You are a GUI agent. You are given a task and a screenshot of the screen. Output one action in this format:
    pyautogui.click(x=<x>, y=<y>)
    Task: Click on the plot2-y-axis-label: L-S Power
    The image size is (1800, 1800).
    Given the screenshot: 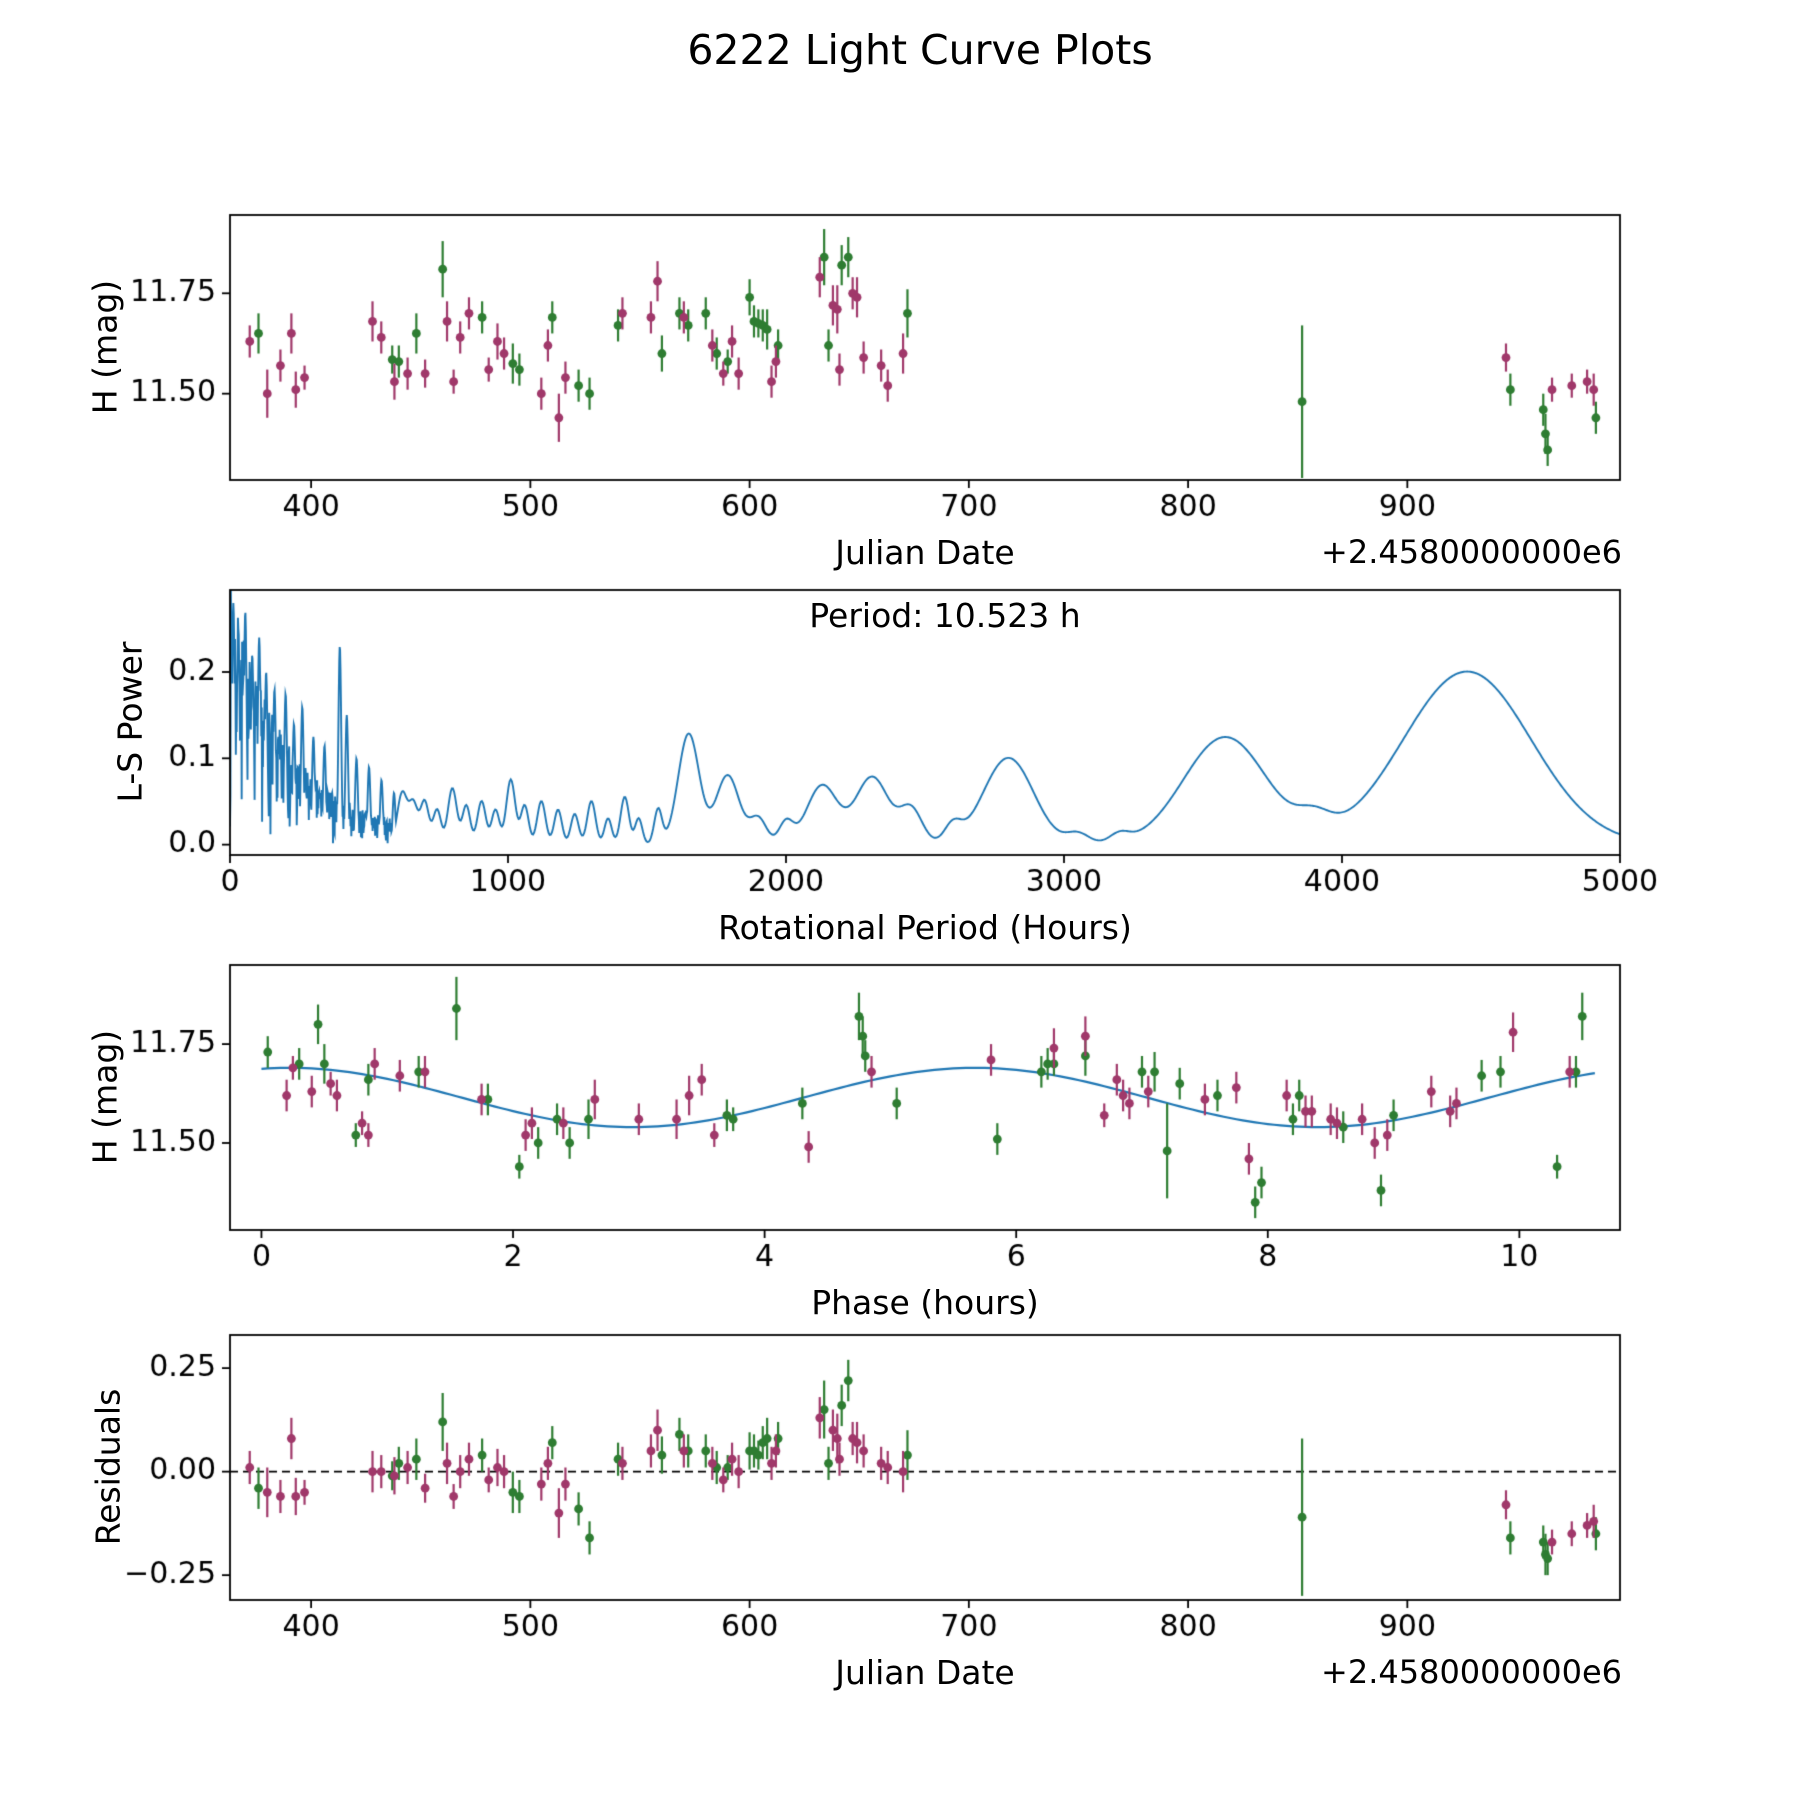 What is the action you would take?
    pyautogui.click(x=130, y=722)
    